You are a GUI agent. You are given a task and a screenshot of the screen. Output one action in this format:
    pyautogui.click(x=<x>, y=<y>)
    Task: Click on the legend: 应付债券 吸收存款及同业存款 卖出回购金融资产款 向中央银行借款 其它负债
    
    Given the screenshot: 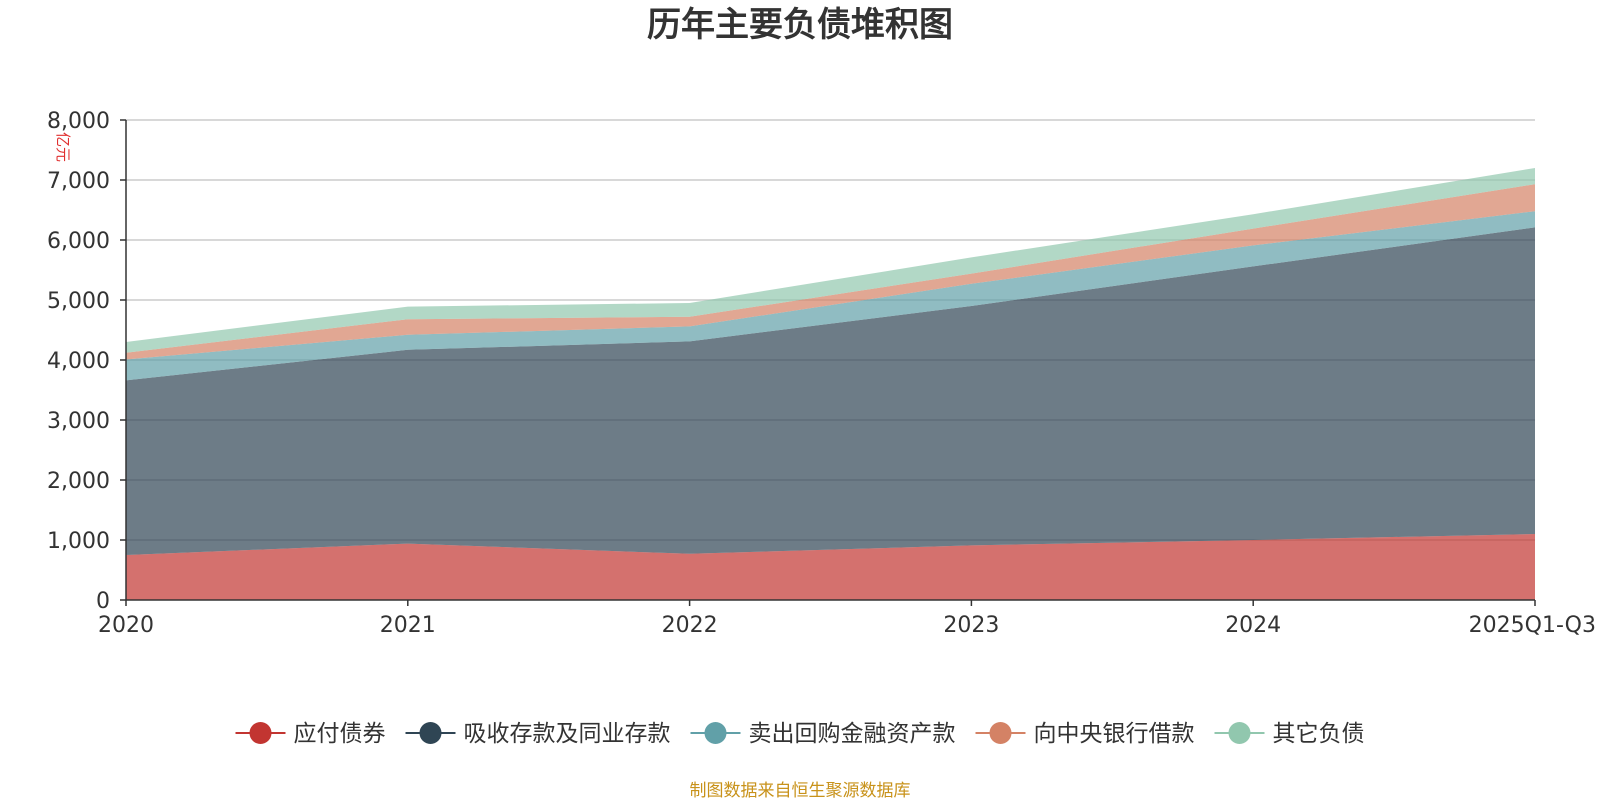 What is the action you would take?
    pyautogui.click(x=800, y=734)
    